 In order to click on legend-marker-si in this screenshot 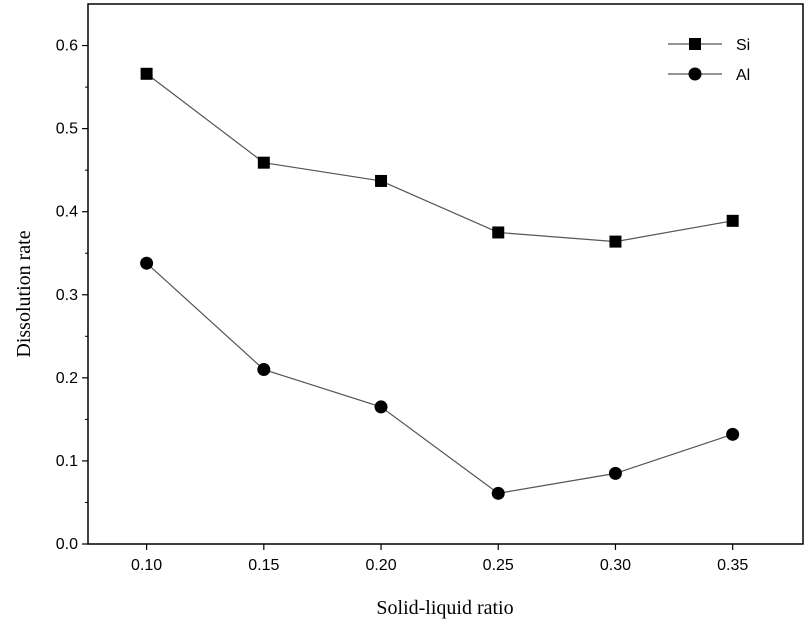, I will do `click(695, 44)`.